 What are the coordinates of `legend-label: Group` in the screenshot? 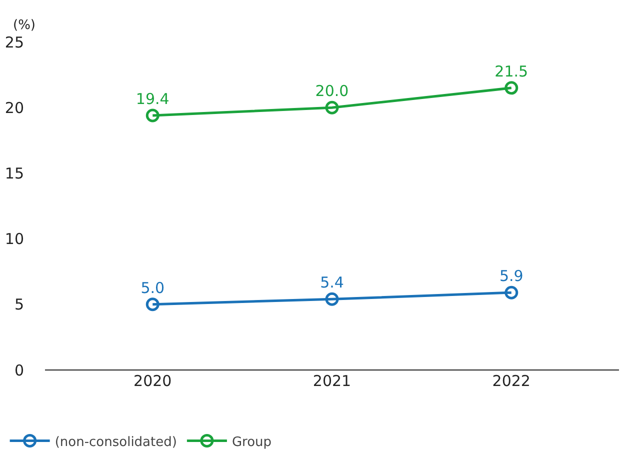 It's located at (252, 442).